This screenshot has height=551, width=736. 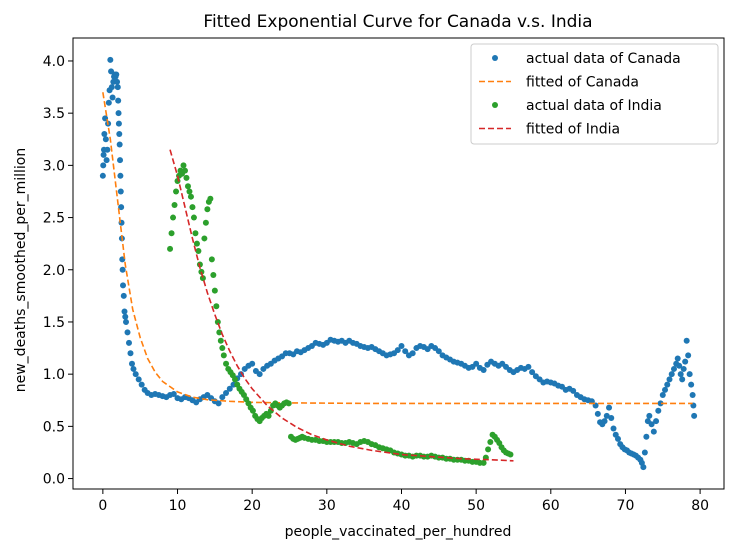 I want to click on y-axis-title: new_deaths_smoothed_per_million, so click(x=21, y=270).